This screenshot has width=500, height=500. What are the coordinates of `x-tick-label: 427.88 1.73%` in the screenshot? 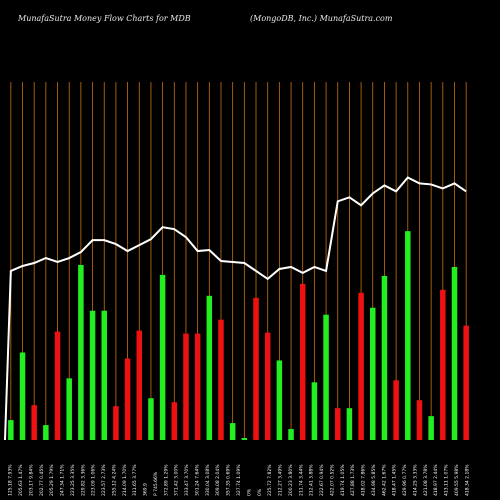 It's located at (353, 480).